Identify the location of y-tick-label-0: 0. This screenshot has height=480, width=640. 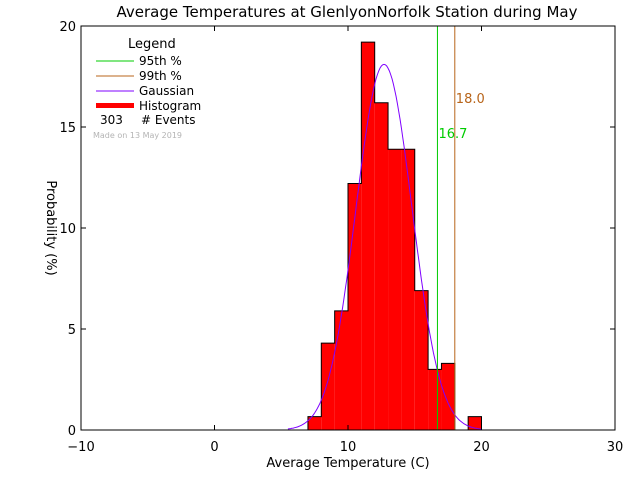
(72, 431).